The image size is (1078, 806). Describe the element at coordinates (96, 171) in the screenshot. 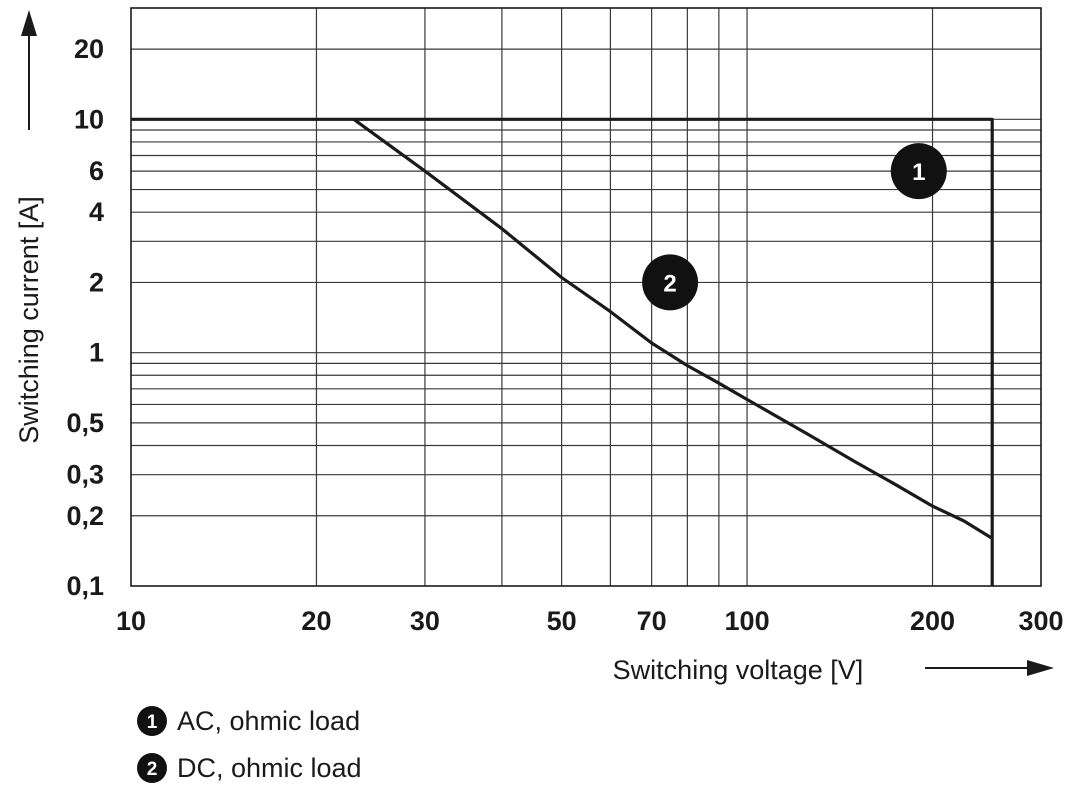

I see `y-tick-label: 6` at that location.